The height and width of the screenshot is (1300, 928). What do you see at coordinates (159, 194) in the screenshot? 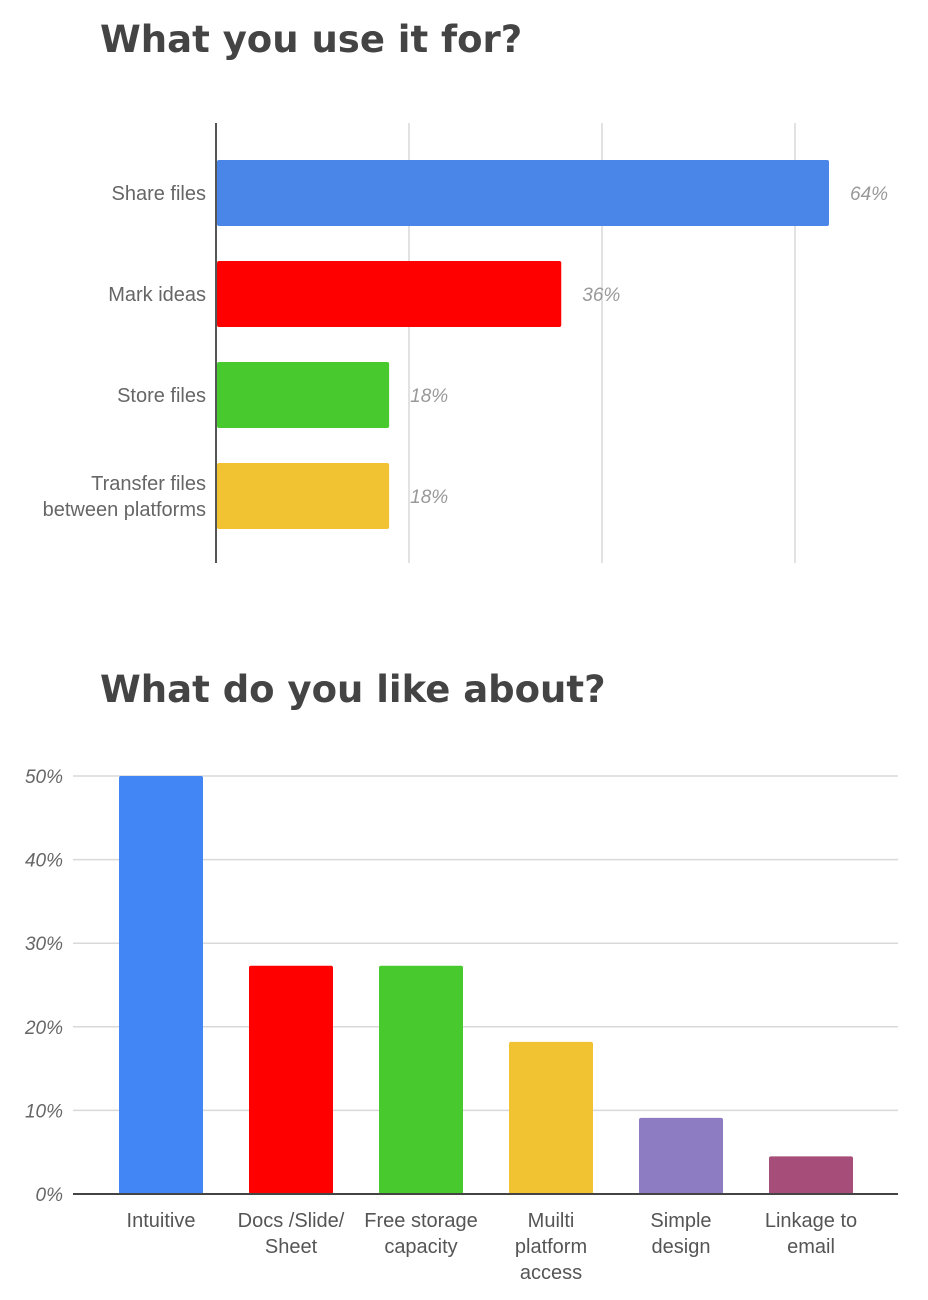
I see `category-label: Share files` at bounding box center [159, 194].